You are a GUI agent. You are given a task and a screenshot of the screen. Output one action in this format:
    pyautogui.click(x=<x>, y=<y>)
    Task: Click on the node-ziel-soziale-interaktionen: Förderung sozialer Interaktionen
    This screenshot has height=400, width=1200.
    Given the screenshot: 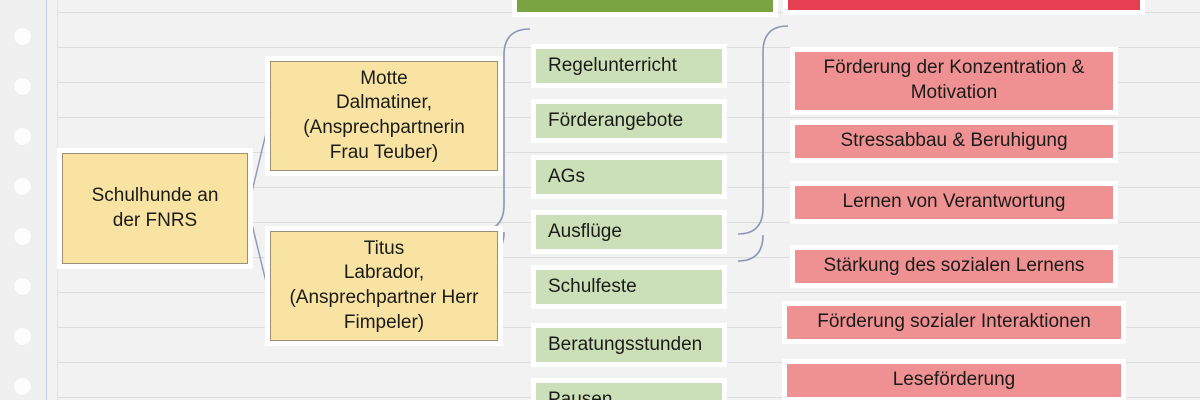 What is the action you would take?
    pyautogui.click(x=954, y=322)
    